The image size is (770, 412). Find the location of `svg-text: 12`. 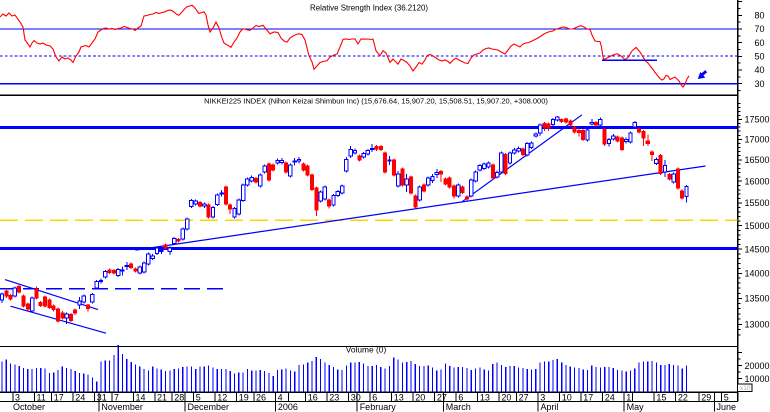

svg-text: 12 is located at coordinates (222, 398).